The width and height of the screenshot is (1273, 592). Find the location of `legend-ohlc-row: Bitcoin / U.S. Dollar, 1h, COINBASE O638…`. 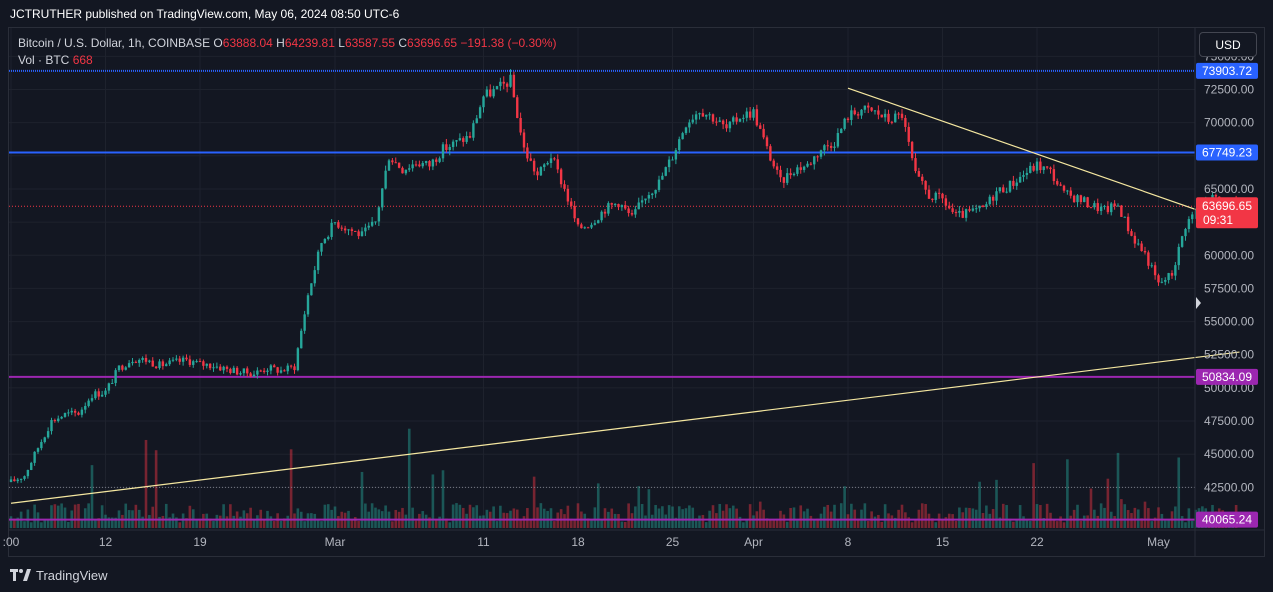

legend-ohlc-row: Bitcoin / U.S. Dollar, 1h, COINBASE O638… is located at coordinates (287, 43).